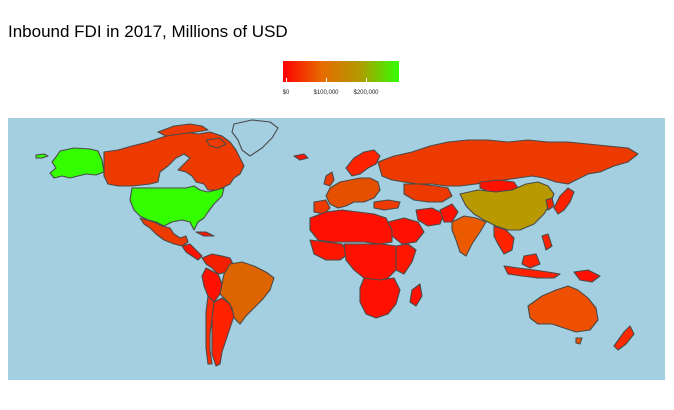  I want to click on country-russia, so click(508, 163).